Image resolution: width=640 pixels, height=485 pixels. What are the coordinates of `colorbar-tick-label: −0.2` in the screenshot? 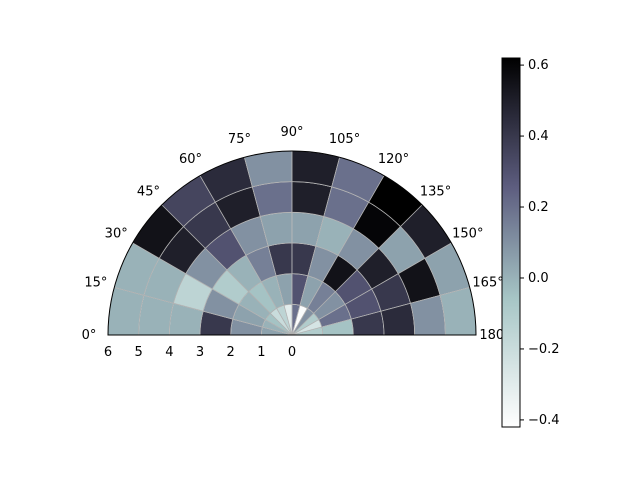 It's located at (544, 349).